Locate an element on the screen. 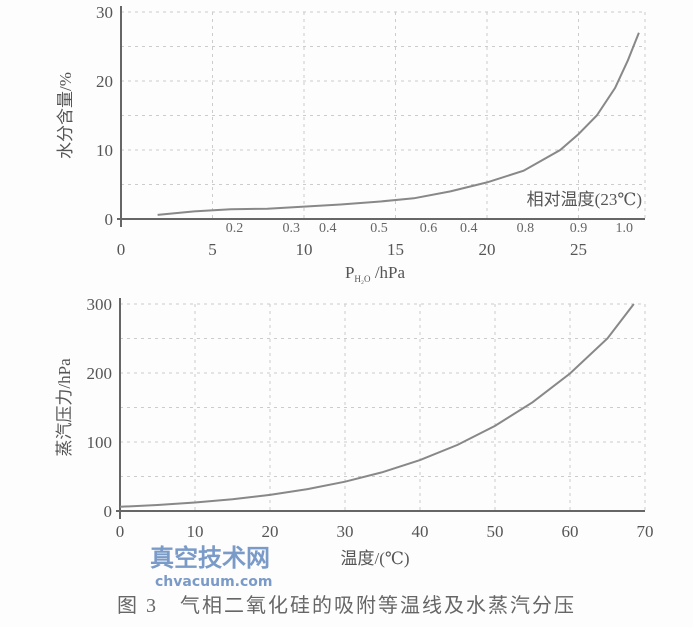 The height and width of the screenshot is (627, 693). watermark-text: 真空技术网 is located at coordinates (210, 557).